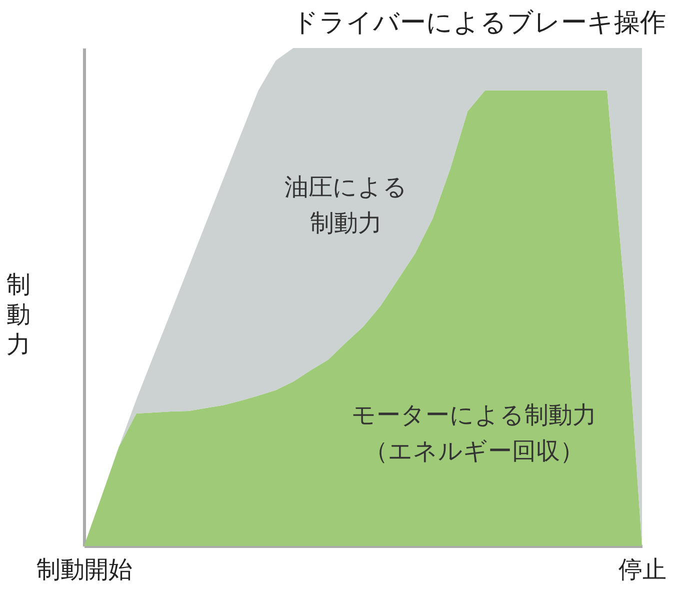 Image resolution: width=690 pixels, height=600 pixels. I want to click on y-axis-title: 制動力, so click(346, 223).